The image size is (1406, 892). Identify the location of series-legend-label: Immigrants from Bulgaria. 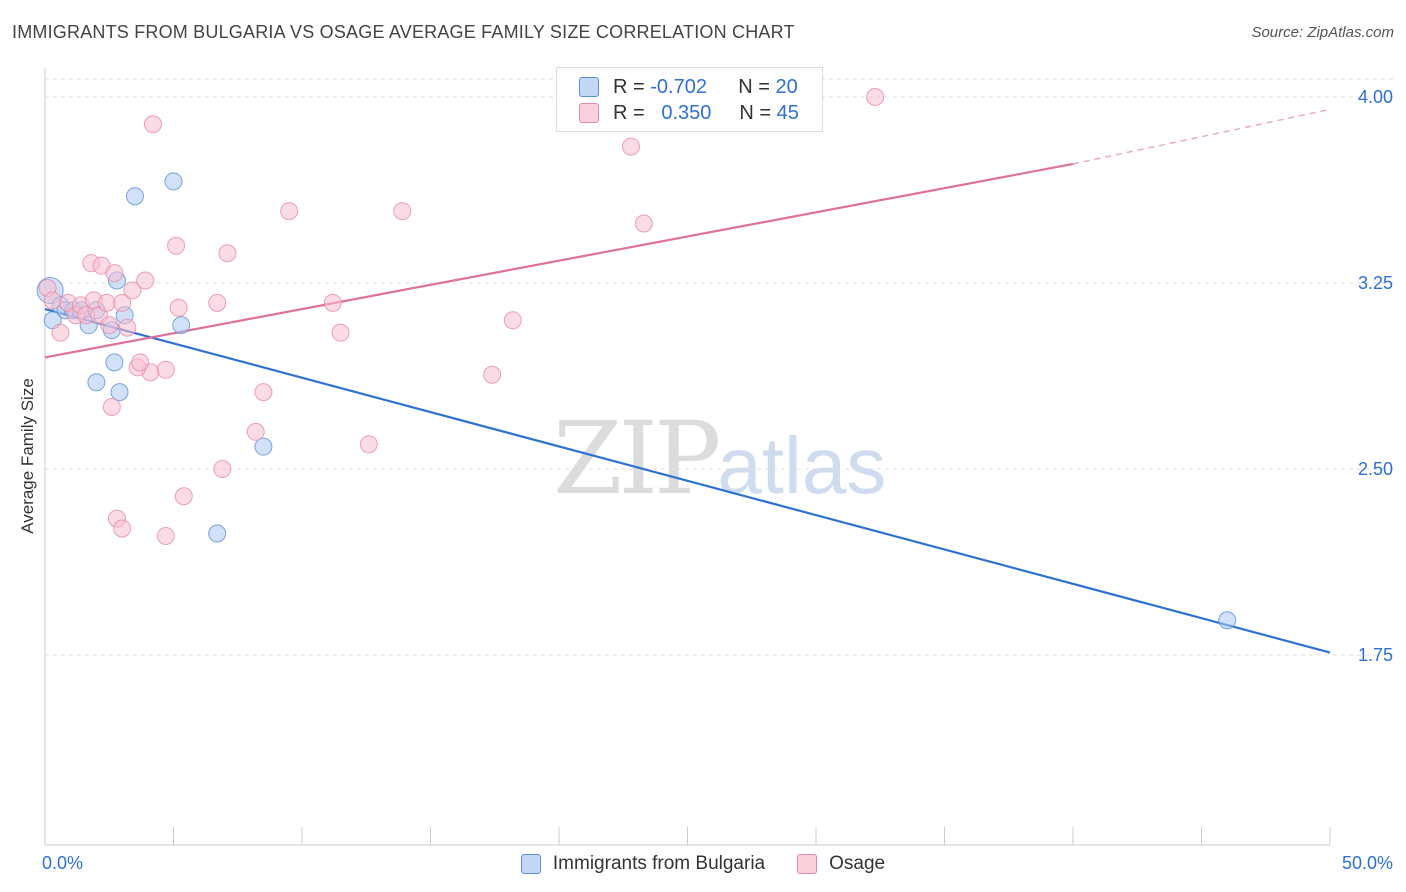
(659, 863).